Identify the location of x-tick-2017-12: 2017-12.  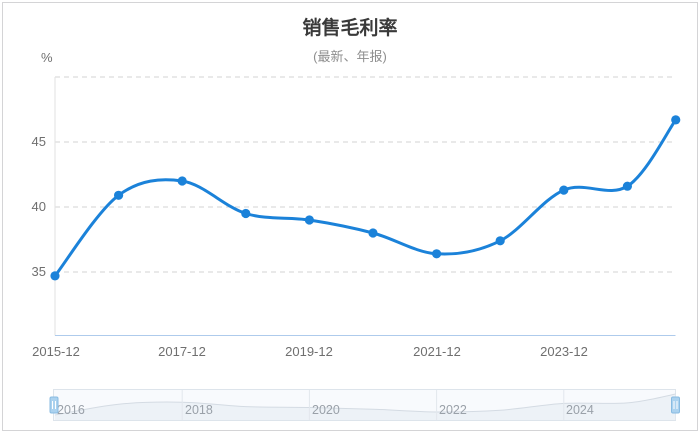
(182, 351).